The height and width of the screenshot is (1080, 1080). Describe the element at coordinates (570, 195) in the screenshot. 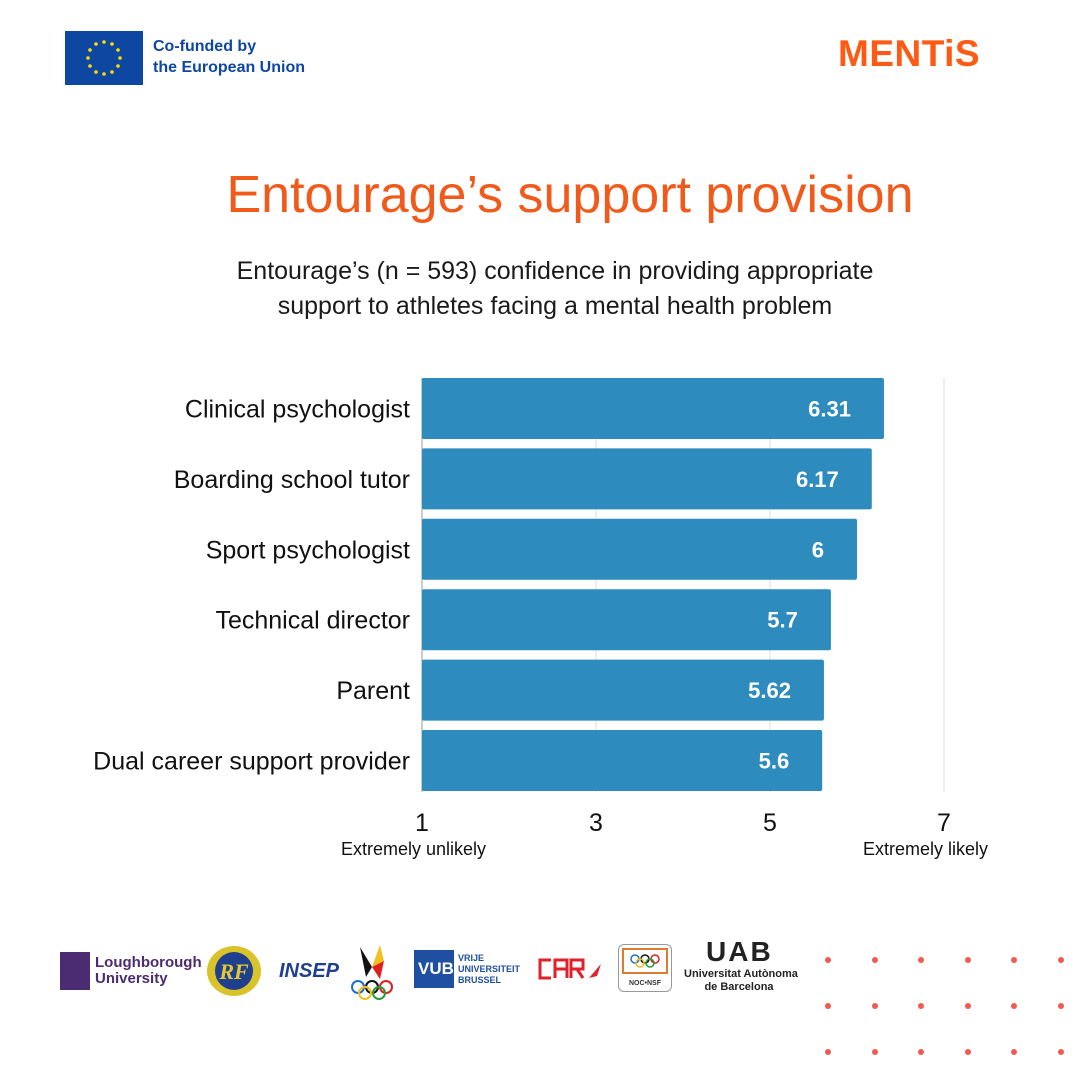

I see `page-title: Entourage’s support provision` at that location.